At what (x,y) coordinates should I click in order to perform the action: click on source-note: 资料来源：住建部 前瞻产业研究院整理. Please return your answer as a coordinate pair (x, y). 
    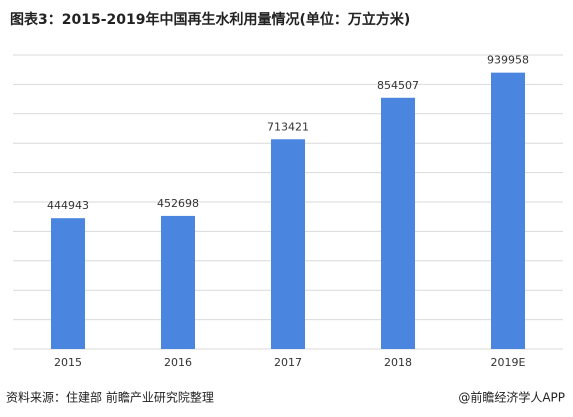
    Looking at the image, I should click on (110, 397).